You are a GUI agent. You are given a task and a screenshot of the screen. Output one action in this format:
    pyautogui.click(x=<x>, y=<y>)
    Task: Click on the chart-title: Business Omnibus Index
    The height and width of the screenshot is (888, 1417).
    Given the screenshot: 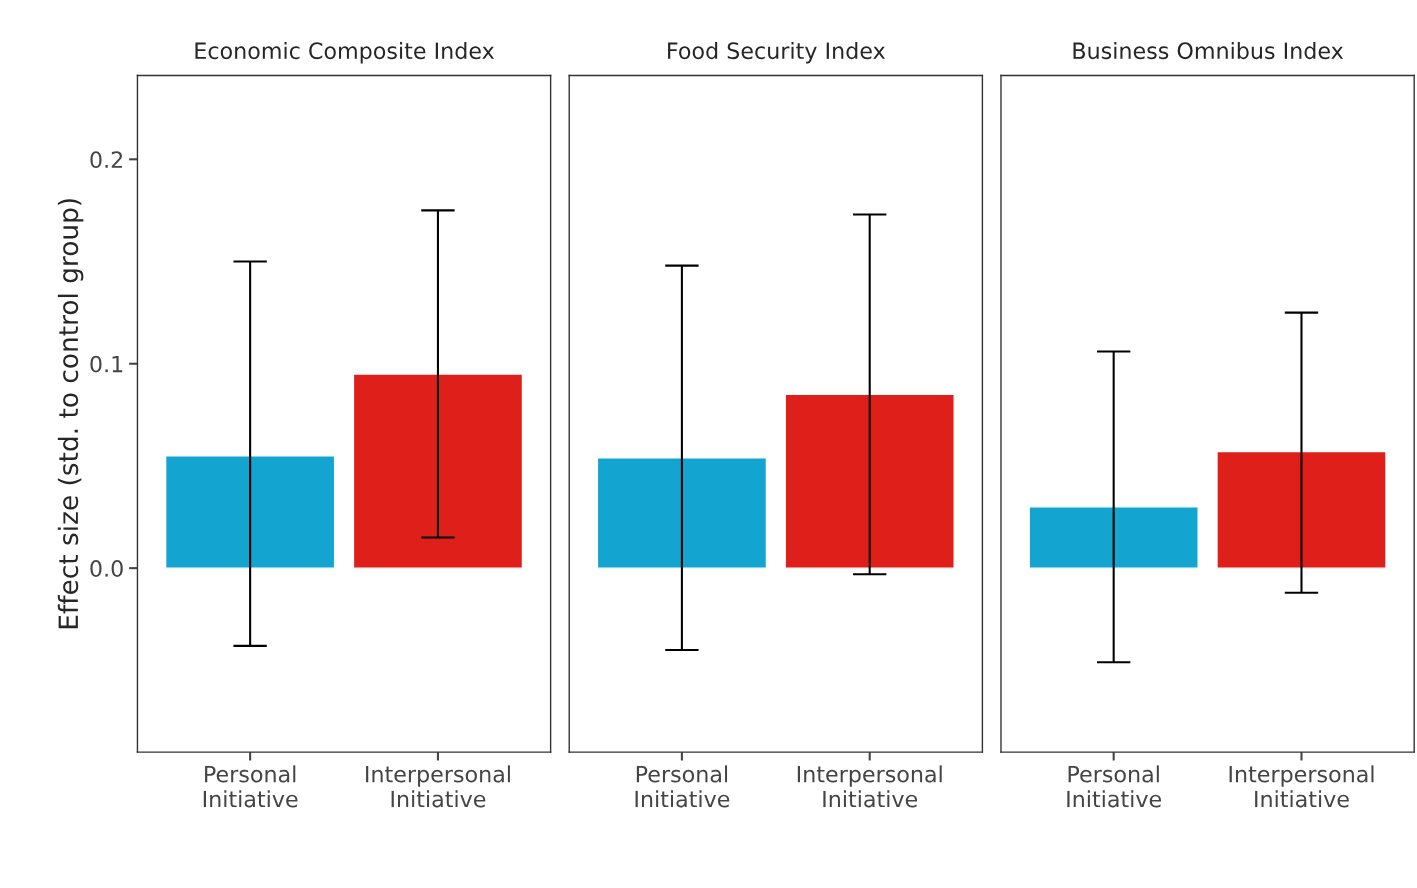 What is the action you would take?
    pyautogui.click(x=1208, y=50)
    